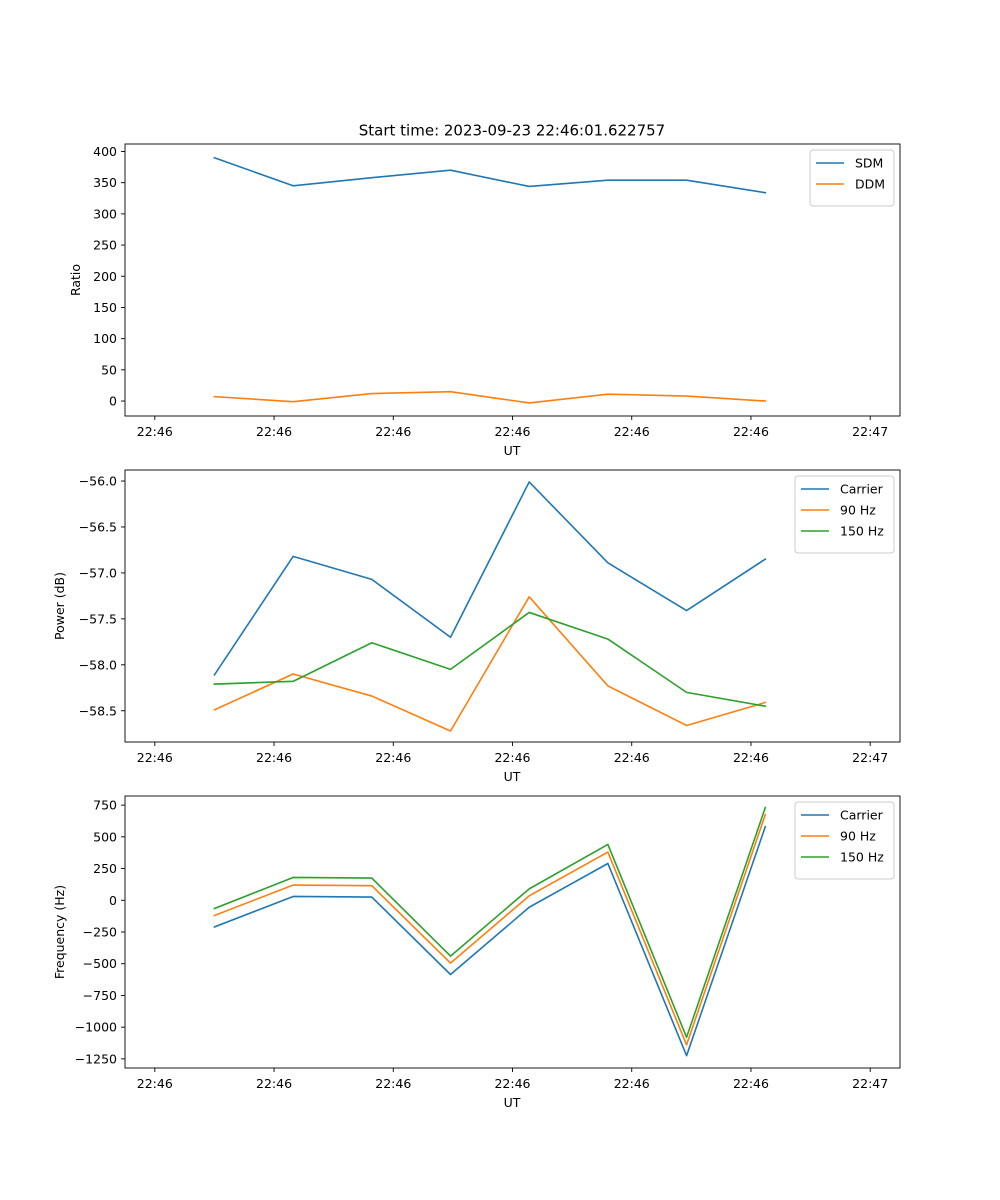 The width and height of the screenshot is (1000, 1200). What do you see at coordinates (105, 245) in the screenshot?
I see `ratio-y-tick-label: 250` at bounding box center [105, 245].